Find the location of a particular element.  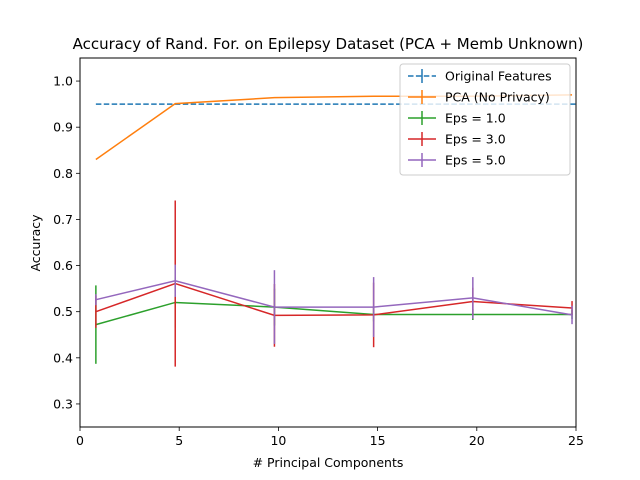

legend-box is located at coordinates (485, 119).